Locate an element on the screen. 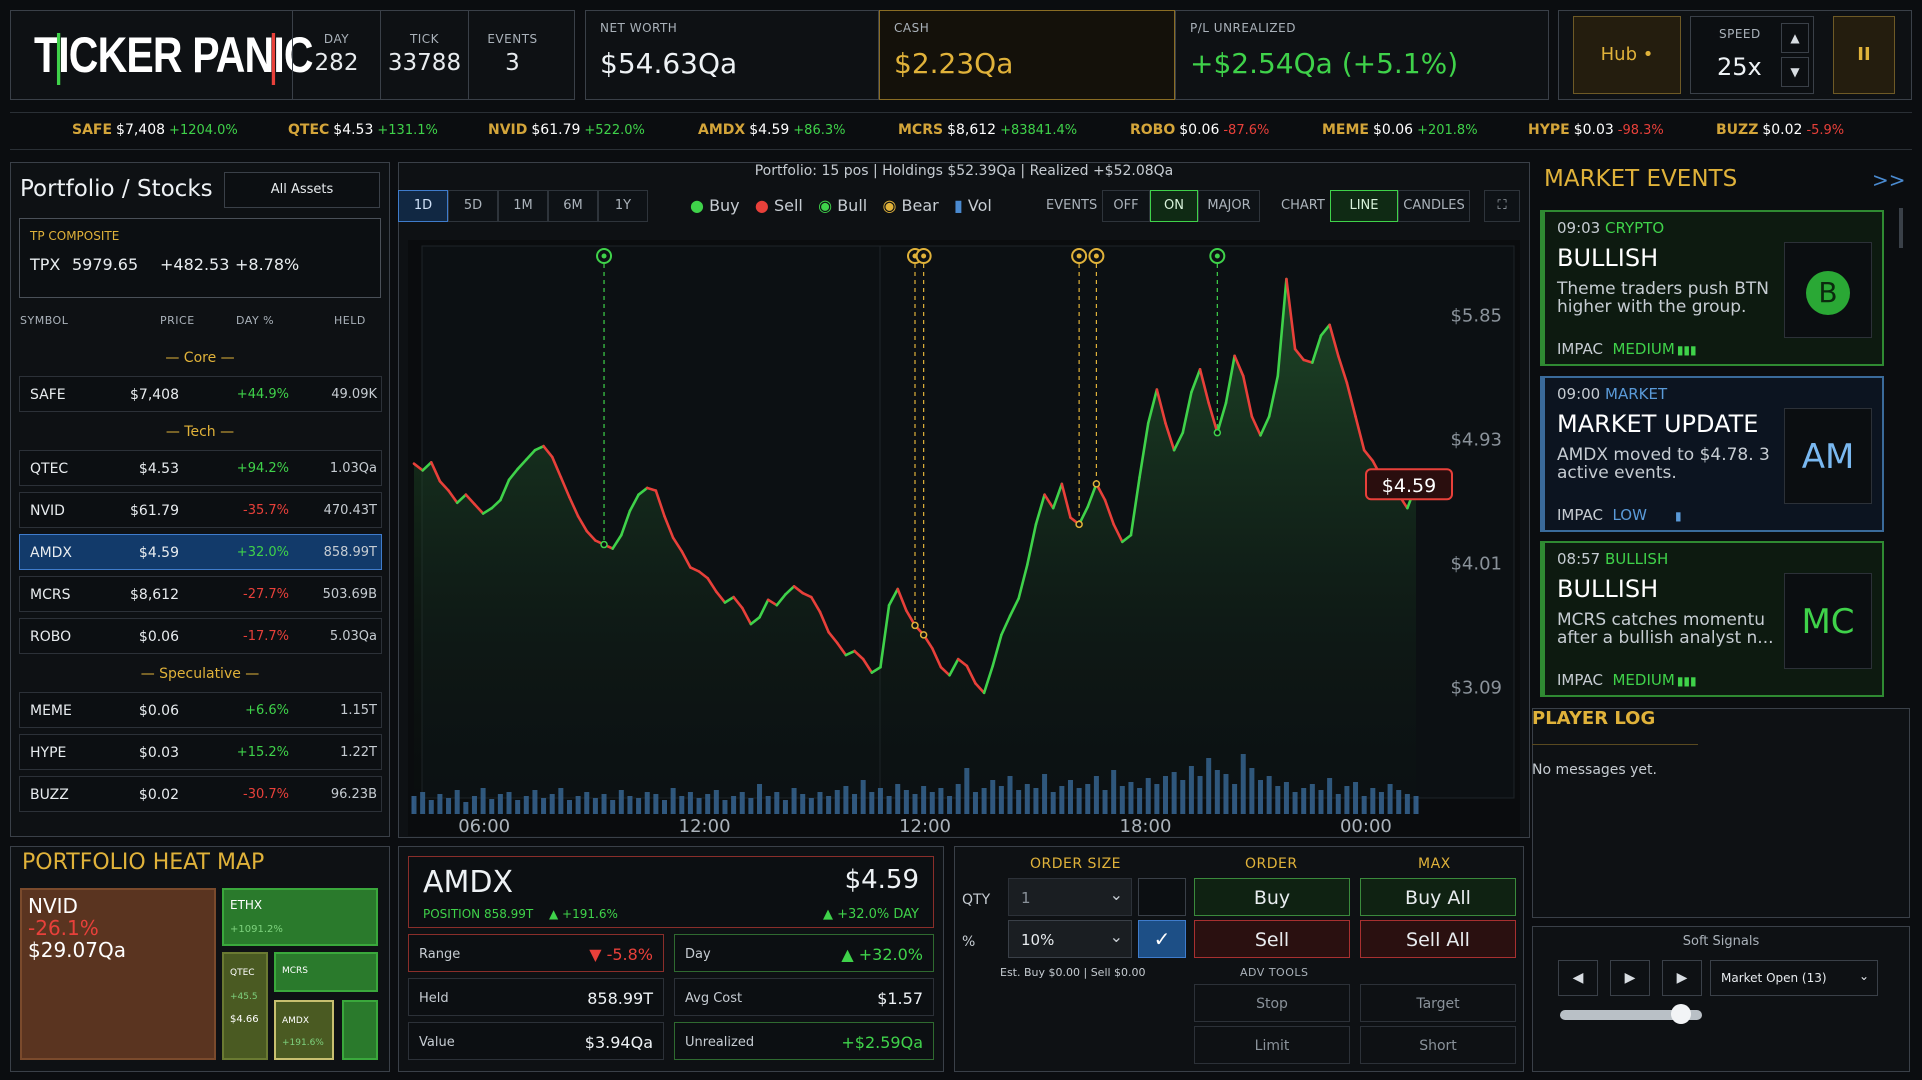 Image resolution: width=1922 pixels, height=1080 pixels. legend-buy: Buy is located at coordinates (724, 205).